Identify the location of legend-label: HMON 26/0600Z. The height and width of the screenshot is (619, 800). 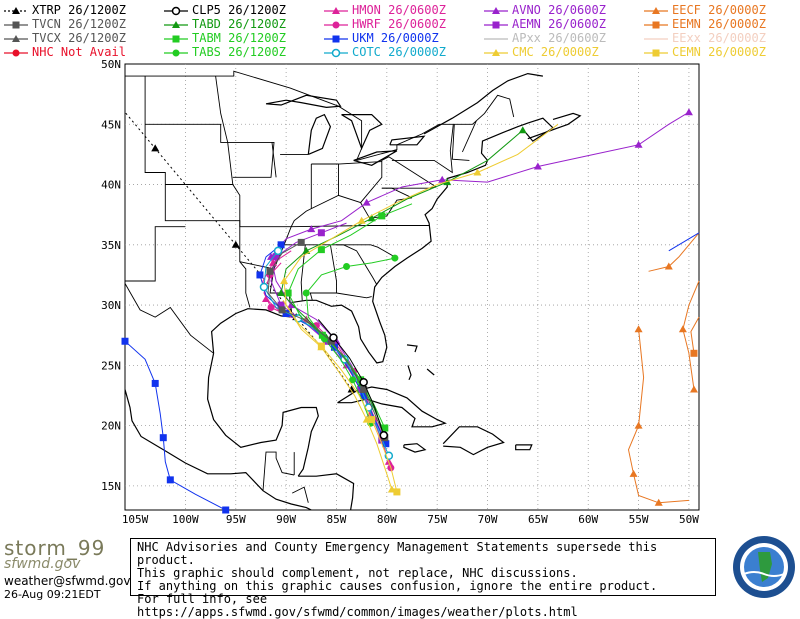
(399, 10).